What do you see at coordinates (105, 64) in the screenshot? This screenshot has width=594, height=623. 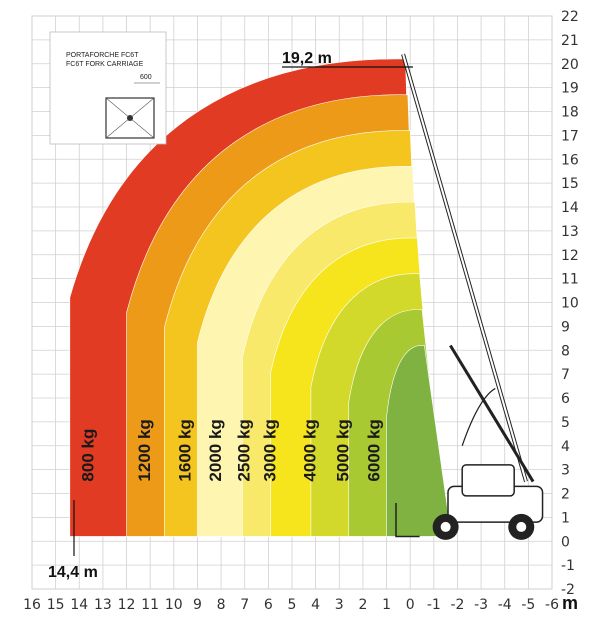 I see `inset-title-2: FC6T FORK CARRIAGE` at bounding box center [105, 64].